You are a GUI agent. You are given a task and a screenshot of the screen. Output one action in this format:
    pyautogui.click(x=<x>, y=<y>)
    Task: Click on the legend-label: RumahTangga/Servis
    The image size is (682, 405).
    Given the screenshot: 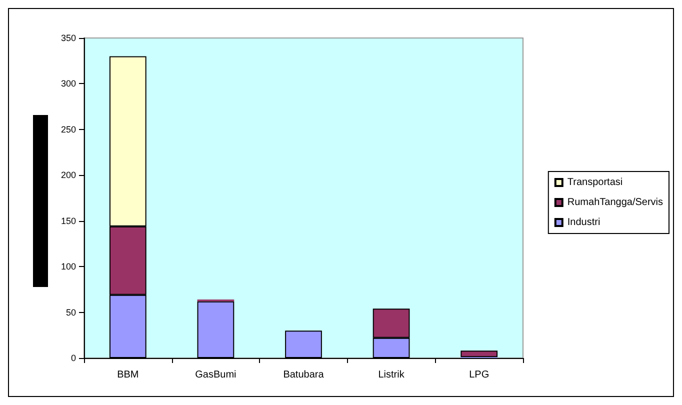 What is the action you would take?
    pyautogui.click(x=615, y=202)
    